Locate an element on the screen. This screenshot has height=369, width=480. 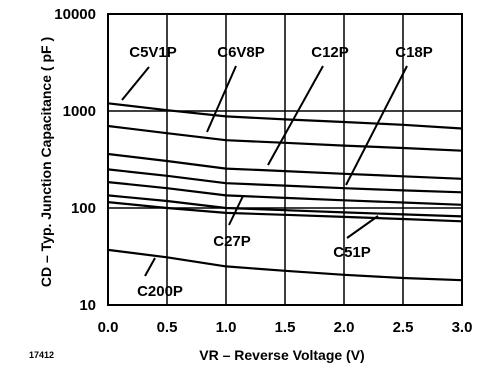
leader-line-c18p is located at coordinates (376, 125).